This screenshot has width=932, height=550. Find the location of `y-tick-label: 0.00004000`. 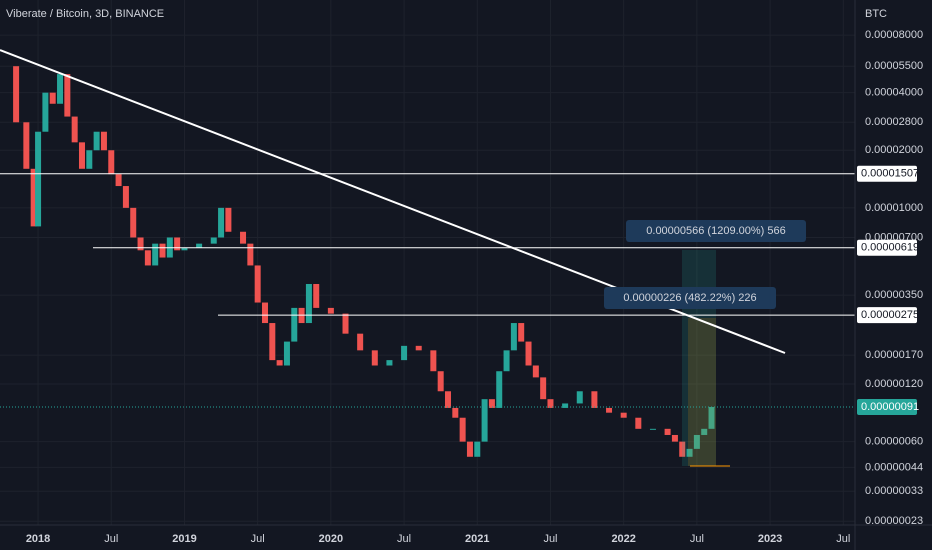

y-tick-label: 0.00004000 is located at coordinates (894, 93).